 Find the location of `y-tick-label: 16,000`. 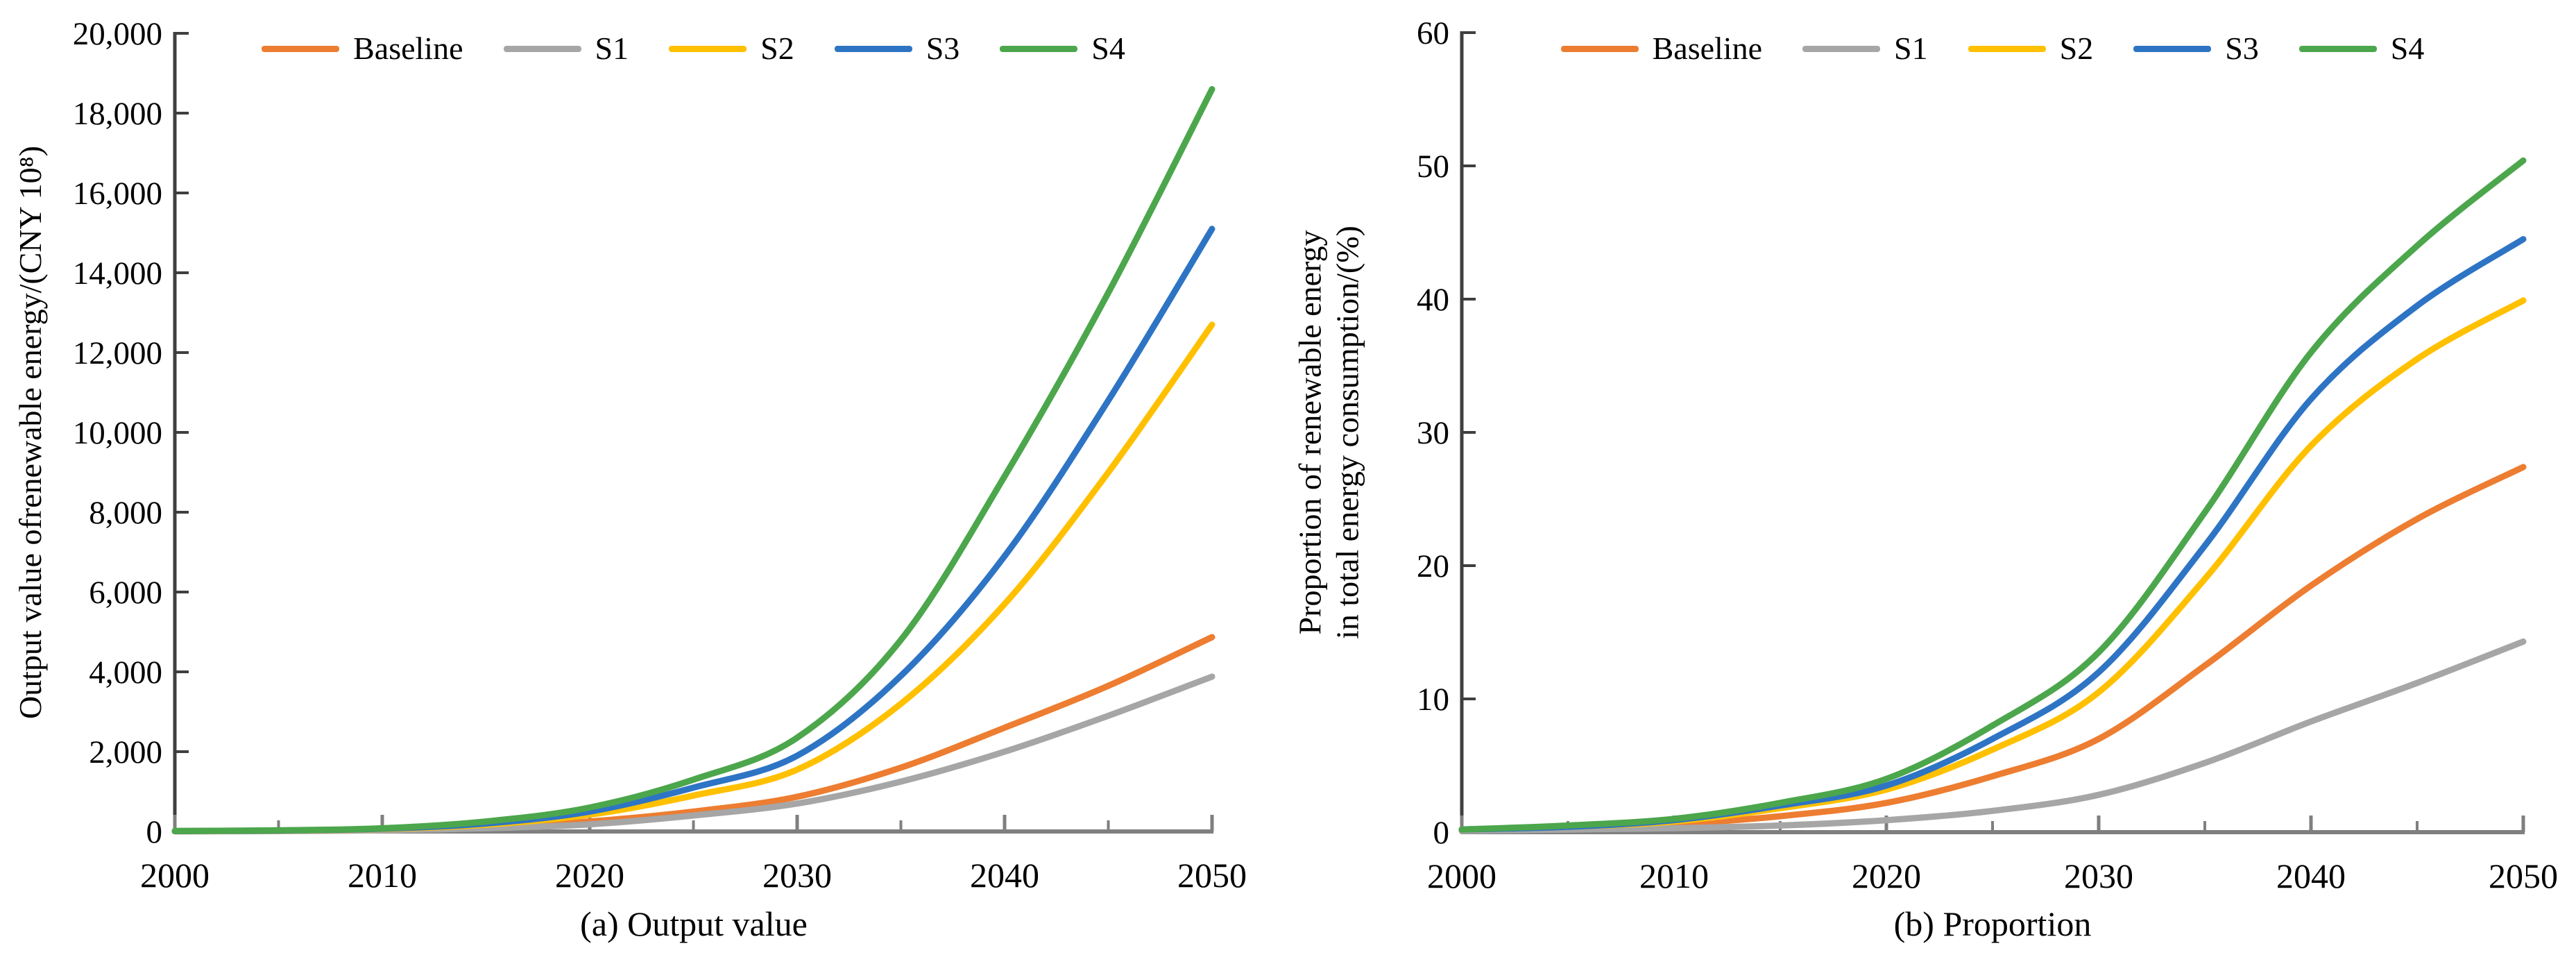

y-tick-label: 16,000 is located at coordinates (117, 194).